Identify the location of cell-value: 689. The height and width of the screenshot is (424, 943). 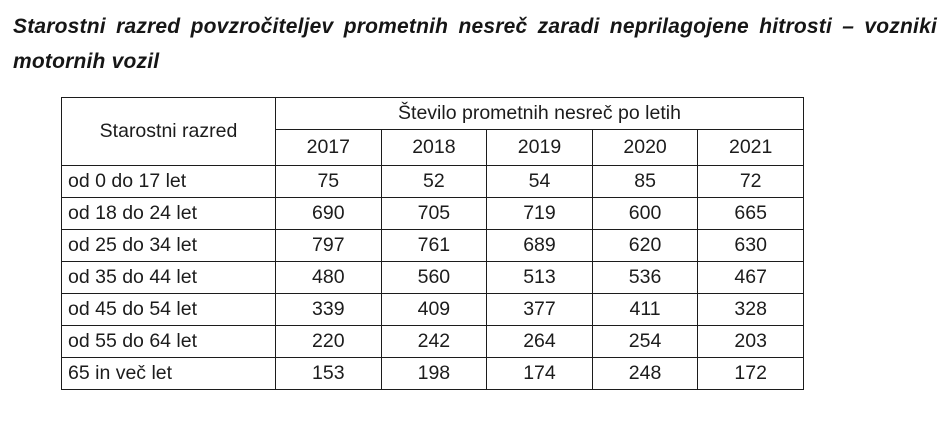
(539, 245).